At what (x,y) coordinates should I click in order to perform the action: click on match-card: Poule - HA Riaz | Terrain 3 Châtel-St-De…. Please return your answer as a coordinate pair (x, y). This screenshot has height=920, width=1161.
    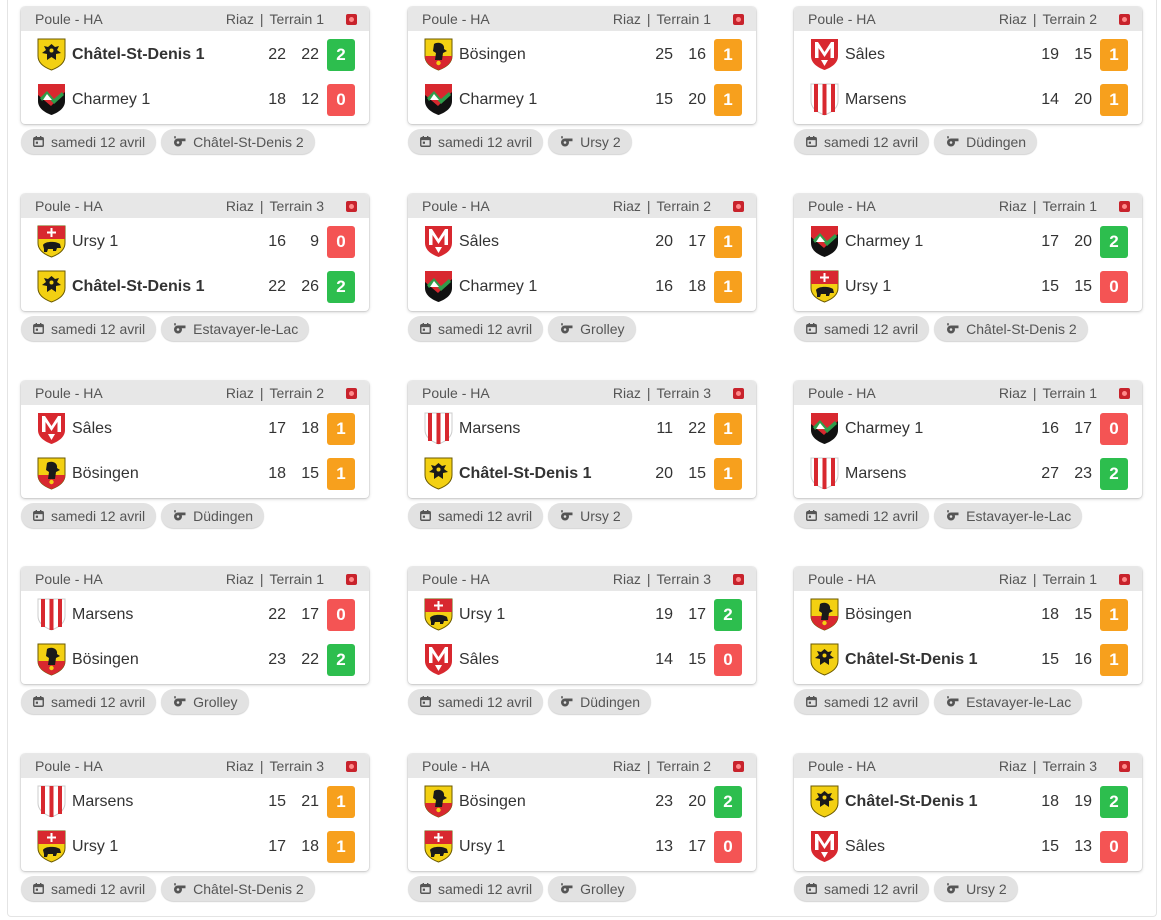
    Looking at the image, I should click on (968, 812).